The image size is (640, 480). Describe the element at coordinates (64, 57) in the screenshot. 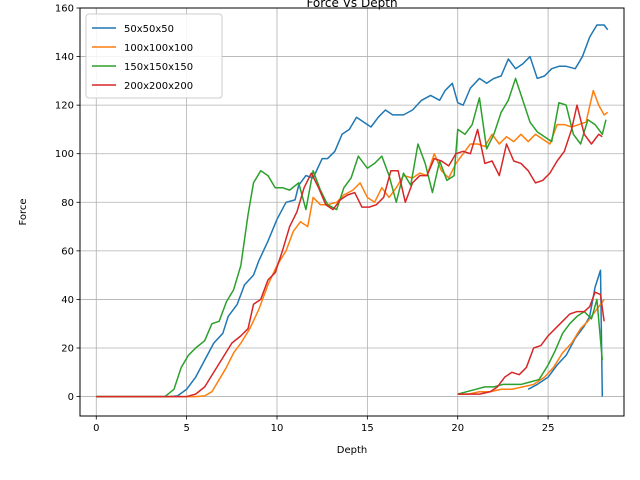

I see `y-tick-label: 140` at that location.